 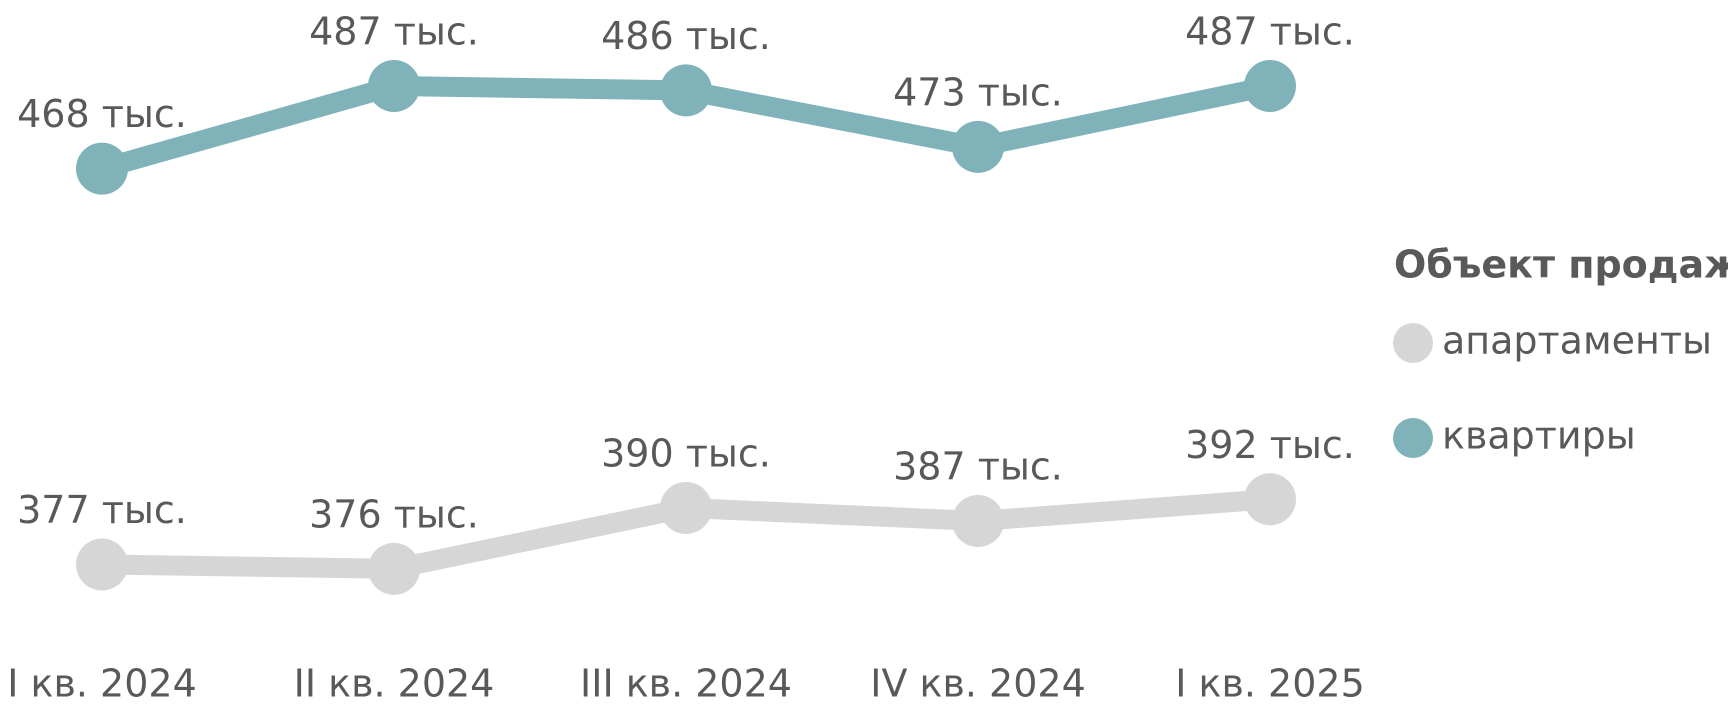 What do you see at coordinates (1270, 684) in the screenshot?
I see `x-tick-label: I кв. 2025` at bounding box center [1270, 684].